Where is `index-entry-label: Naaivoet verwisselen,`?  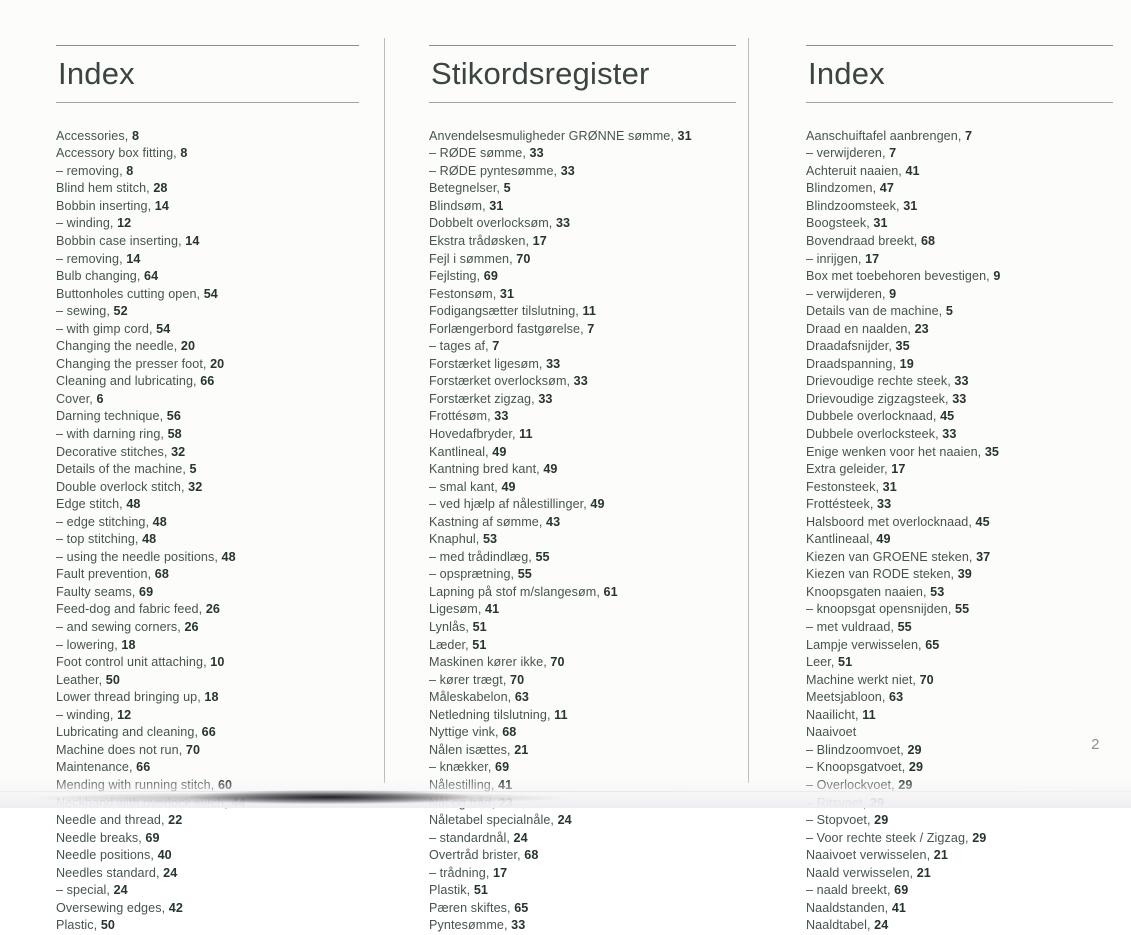
index-entry-label: Naaivoet verwisselen, is located at coordinates (870, 855).